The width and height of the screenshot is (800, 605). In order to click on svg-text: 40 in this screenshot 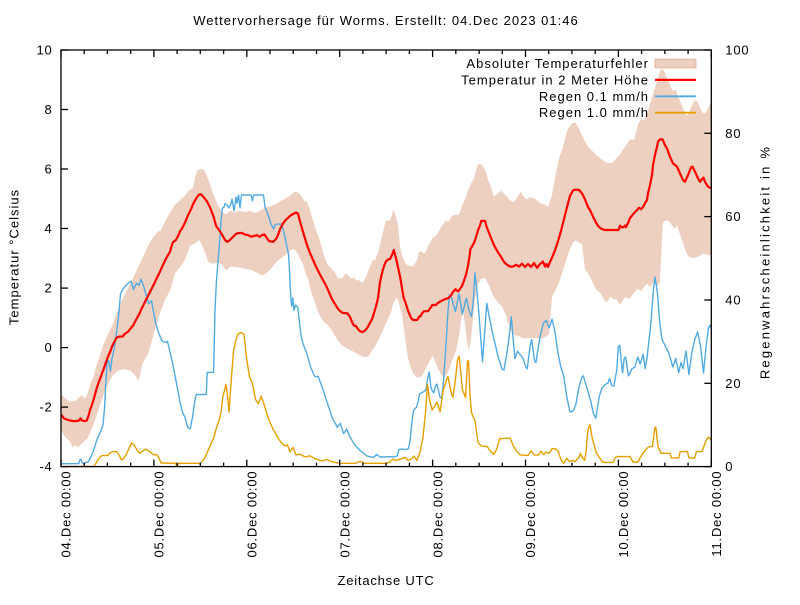, I will do `click(733, 300)`.